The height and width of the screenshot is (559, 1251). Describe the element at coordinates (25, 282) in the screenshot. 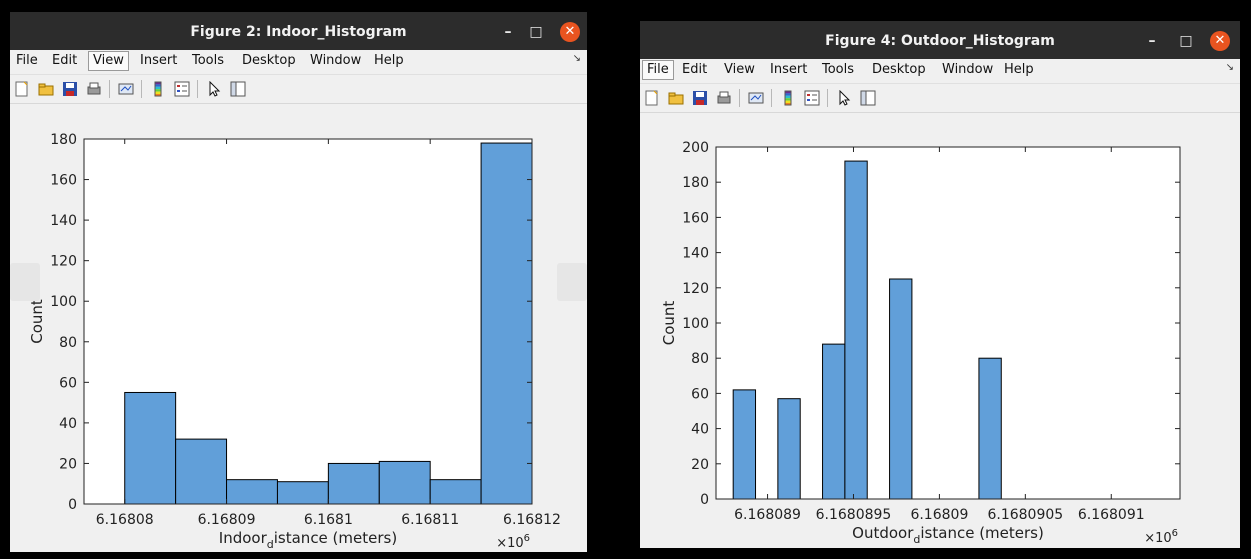

I see `nav-previous-handle` at that location.